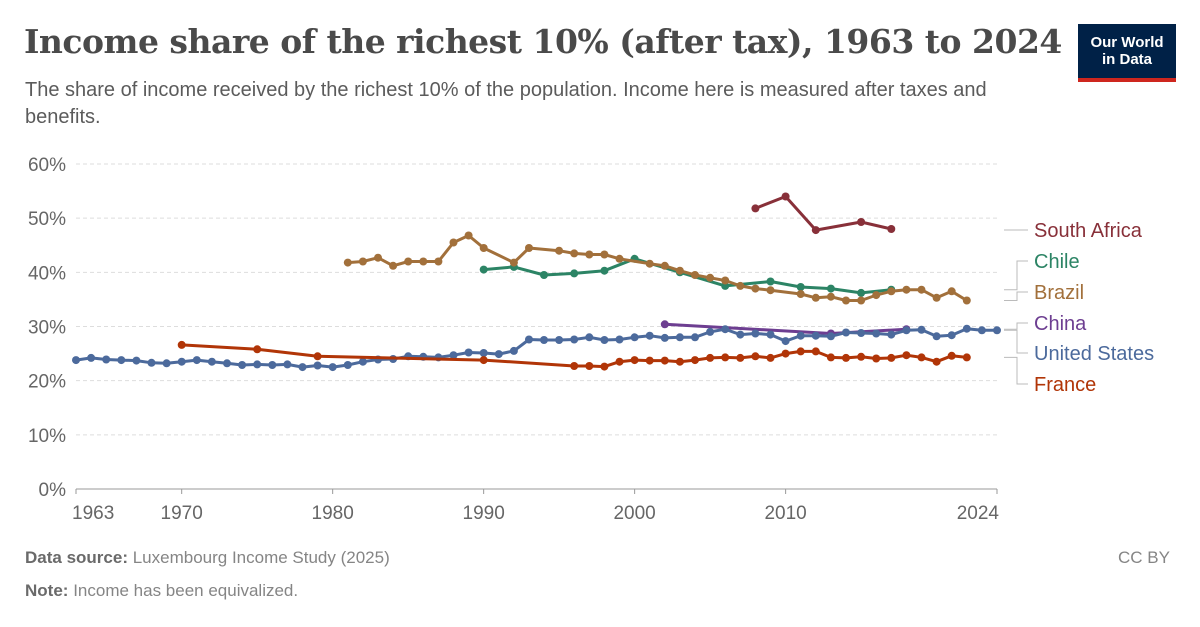 This screenshot has height=627, width=1200. I want to click on data-point-united-states-1973, so click(227, 363).